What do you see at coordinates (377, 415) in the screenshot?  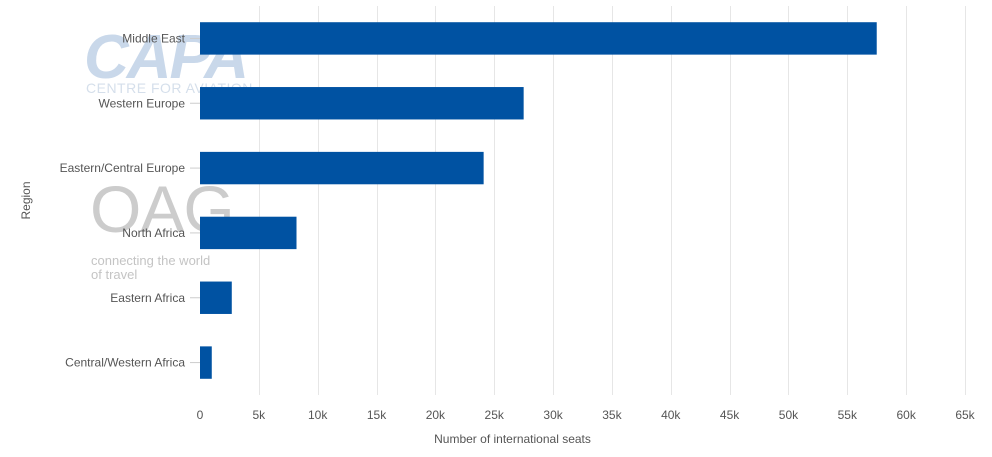 I see `x-tick-label: 15k` at bounding box center [377, 415].